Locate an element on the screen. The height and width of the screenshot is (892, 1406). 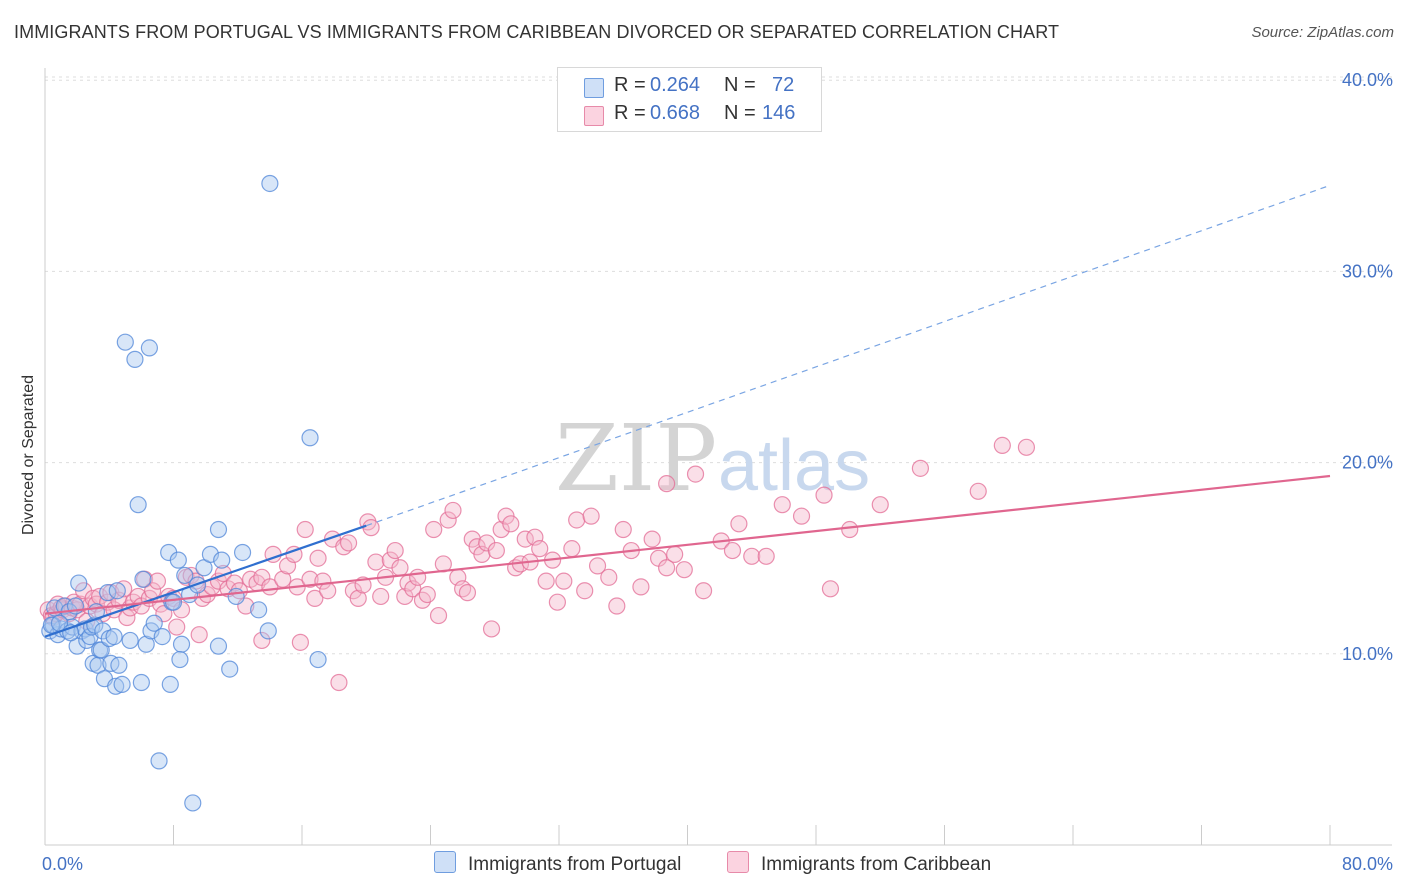
bottom-legend-label-caribbean: Immigrants from Caribbean is located at coordinates (876, 864).